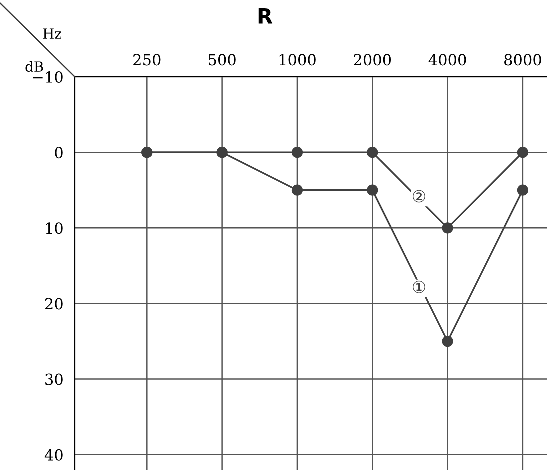  What do you see at coordinates (419, 196) in the screenshot?
I see `series-label: ②` at bounding box center [419, 196].